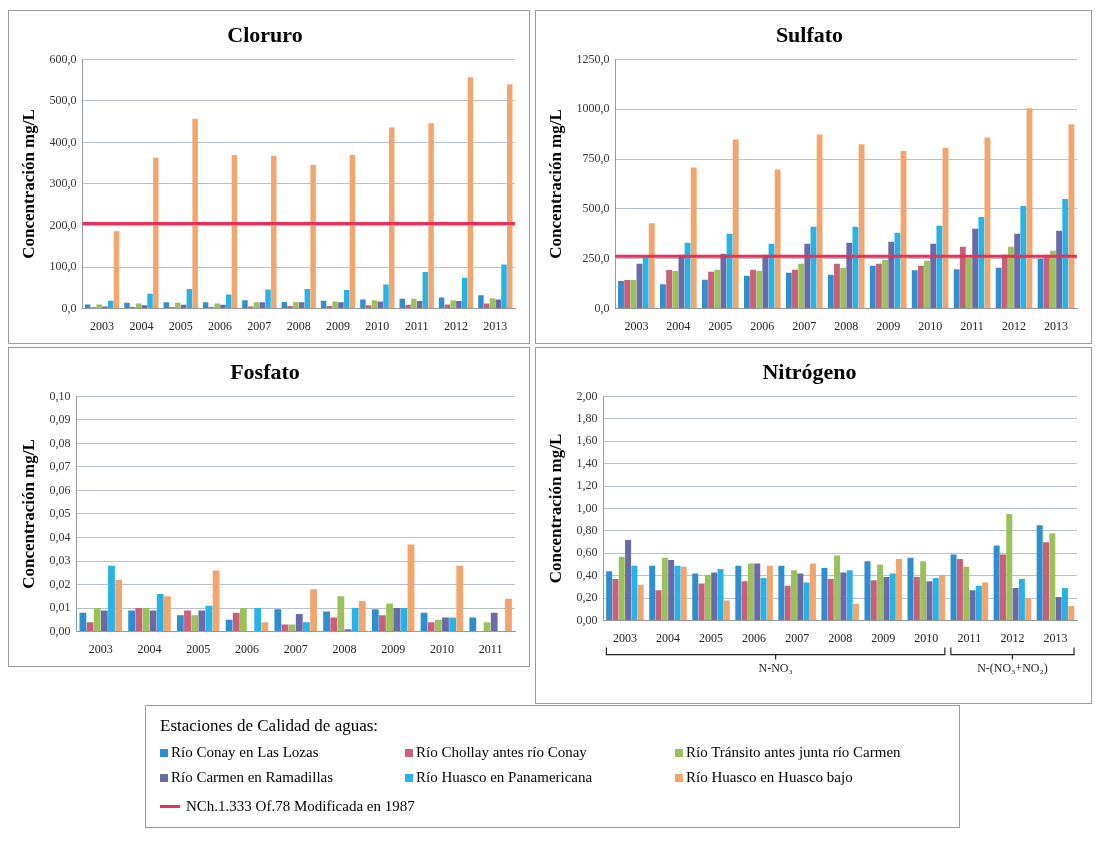 The width and height of the screenshot is (1098, 856). I want to click on y-tick-label: 0,02, so click(60, 583).